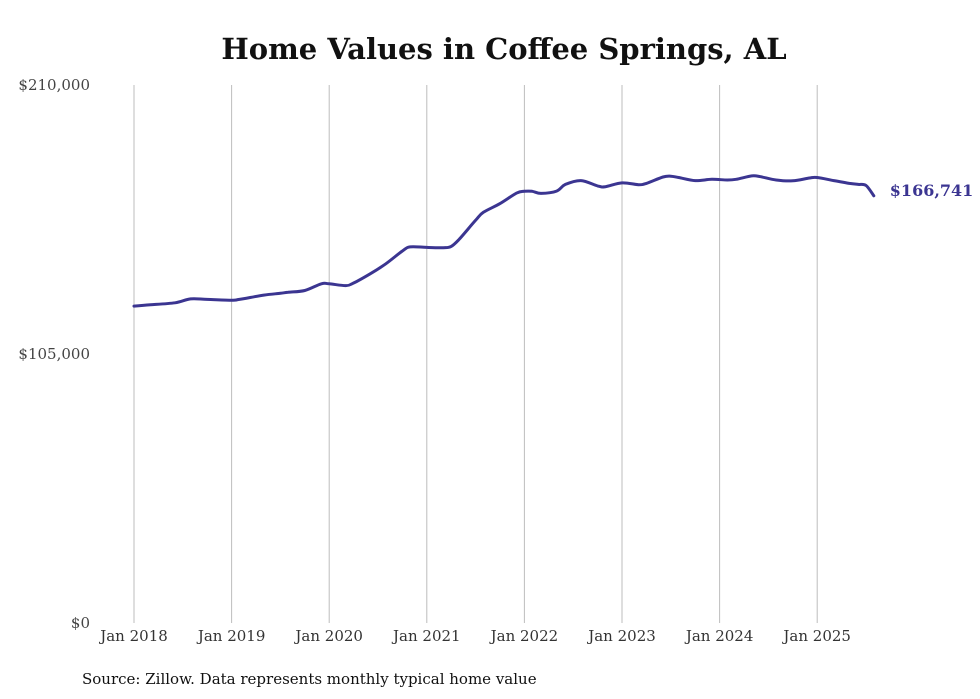  Describe the element at coordinates (54, 85) in the screenshot. I see `y-tick-label: $210,000` at that location.